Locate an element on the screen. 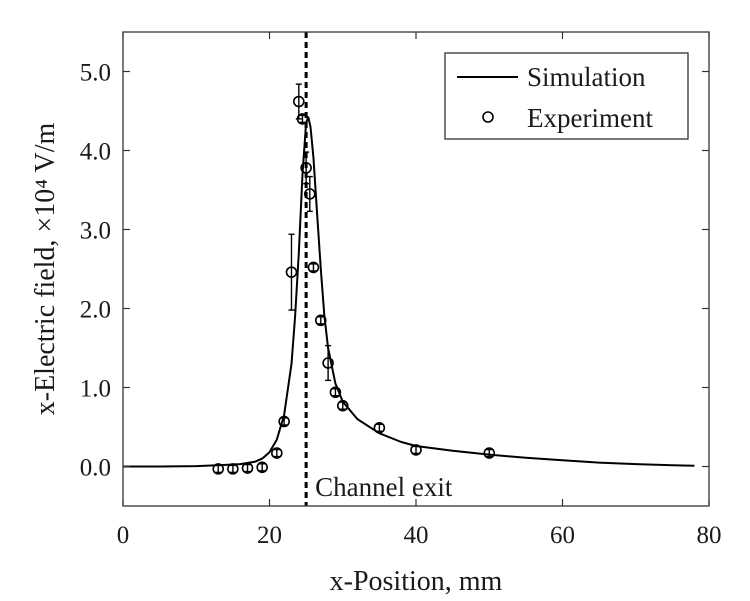  y-tick-label: 3.0 is located at coordinates (95, 231).